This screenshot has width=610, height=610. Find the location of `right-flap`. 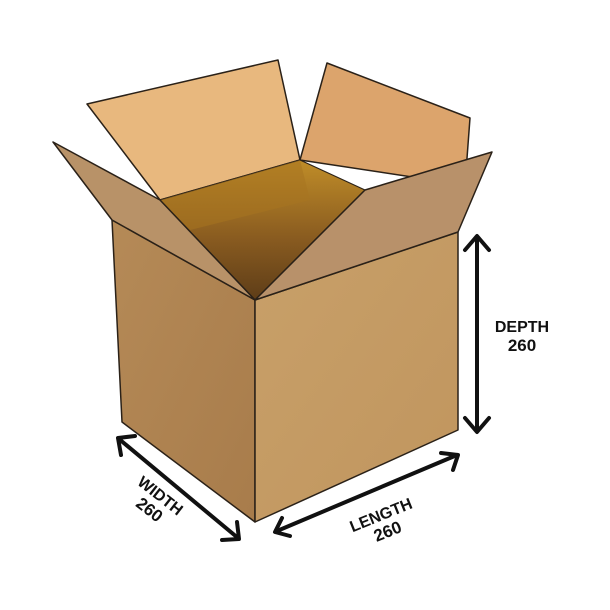

right-flap is located at coordinates (373, 226).